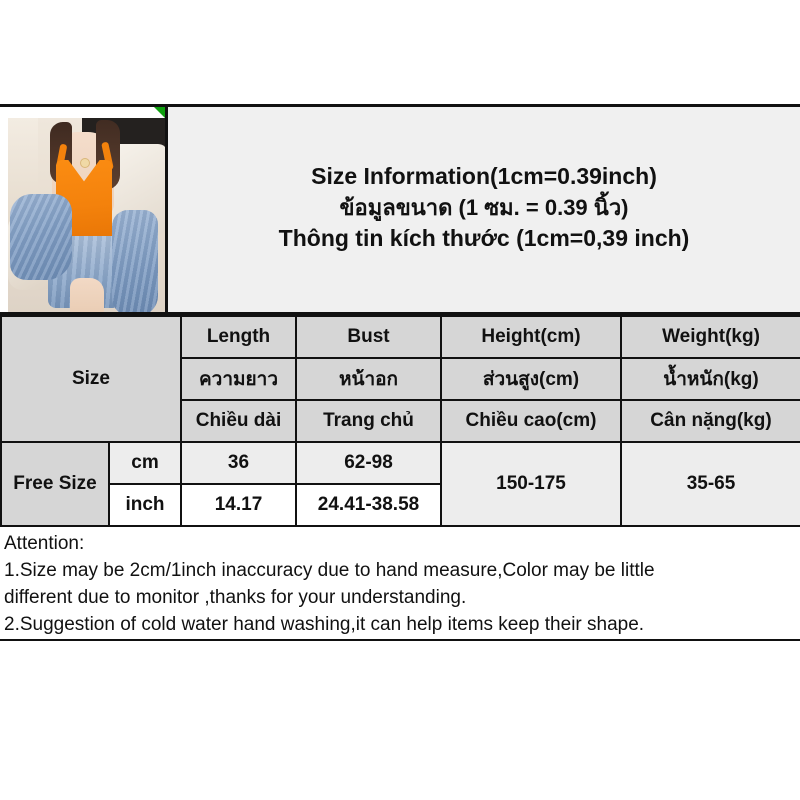 This screenshot has height=800, width=800. What do you see at coordinates (710, 337) in the screenshot?
I see `header-weight-en: Weight(kg)` at bounding box center [710, 337].